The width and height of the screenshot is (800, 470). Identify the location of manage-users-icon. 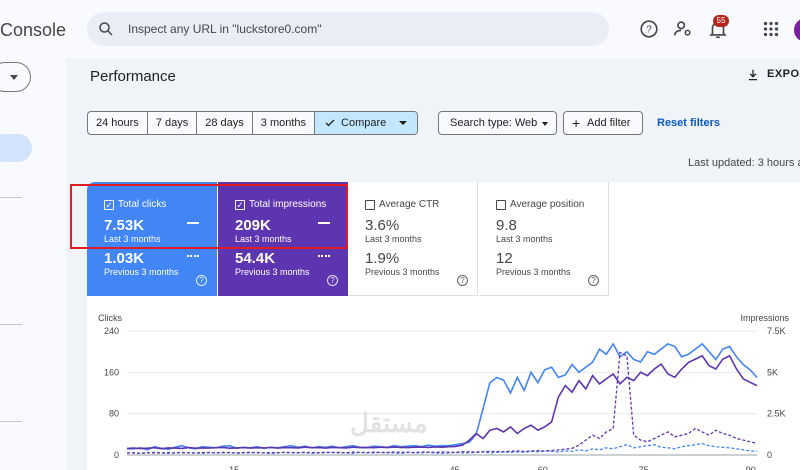
(683, 29).